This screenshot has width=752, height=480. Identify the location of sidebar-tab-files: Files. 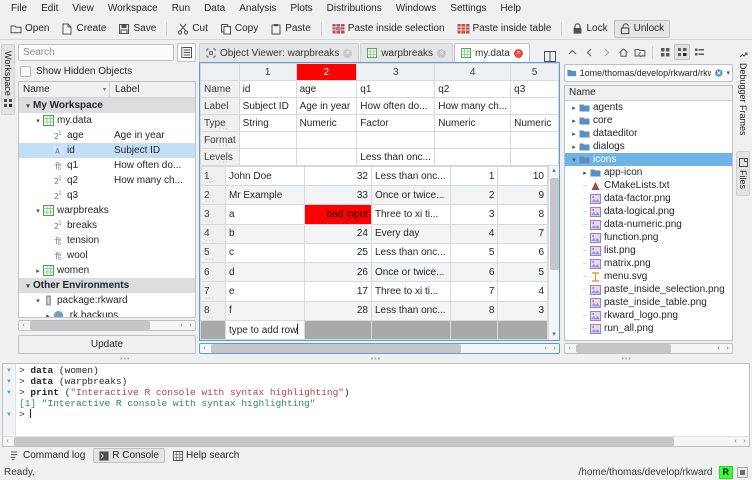
(743, 173).